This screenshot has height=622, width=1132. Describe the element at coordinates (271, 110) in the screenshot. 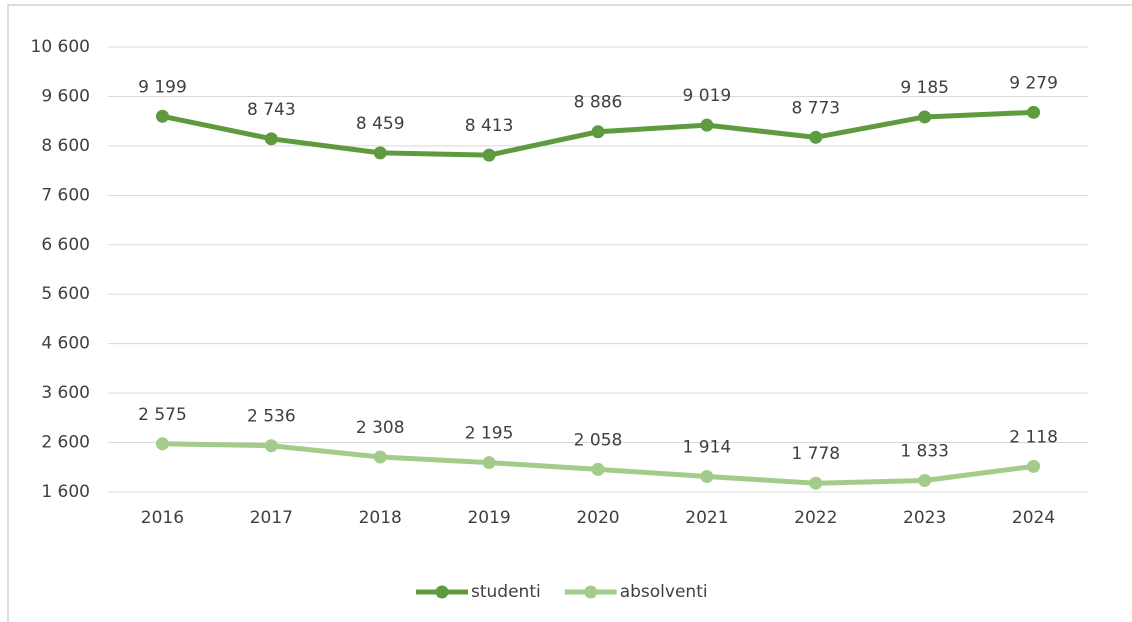

I see `data-label: 8 743` at that location.